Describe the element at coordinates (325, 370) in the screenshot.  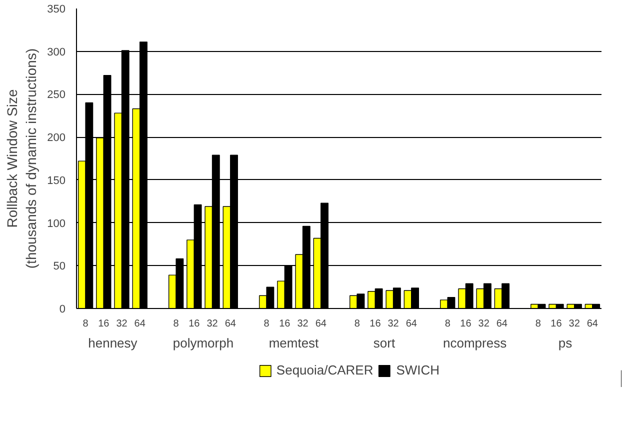
I see `legend-label: Sequoia/CARER` at that location.